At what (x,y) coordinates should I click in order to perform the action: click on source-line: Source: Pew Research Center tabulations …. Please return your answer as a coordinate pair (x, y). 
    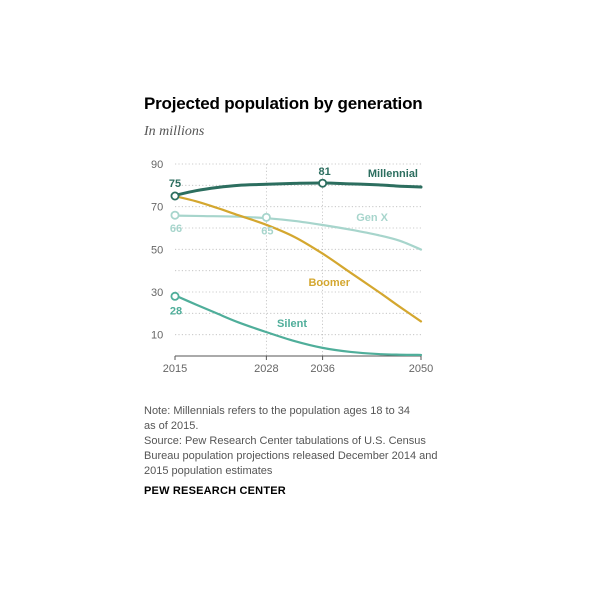
    Looking at the image, I should click on (285, 441).